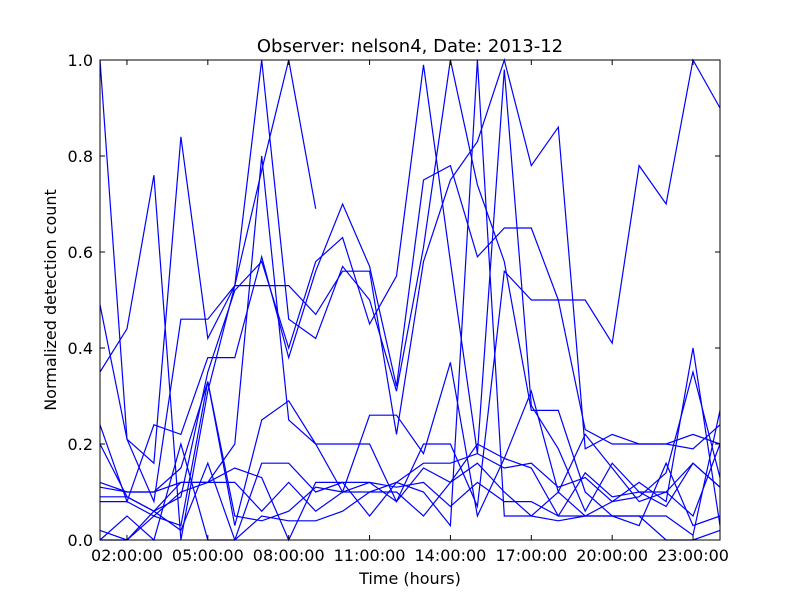 Image resolution: width=800 pixels, height=600 pixels. Describe the element at coordinates (208, 555) in the screenshot. I see `x-tick-label: 05:00:00` at that location.